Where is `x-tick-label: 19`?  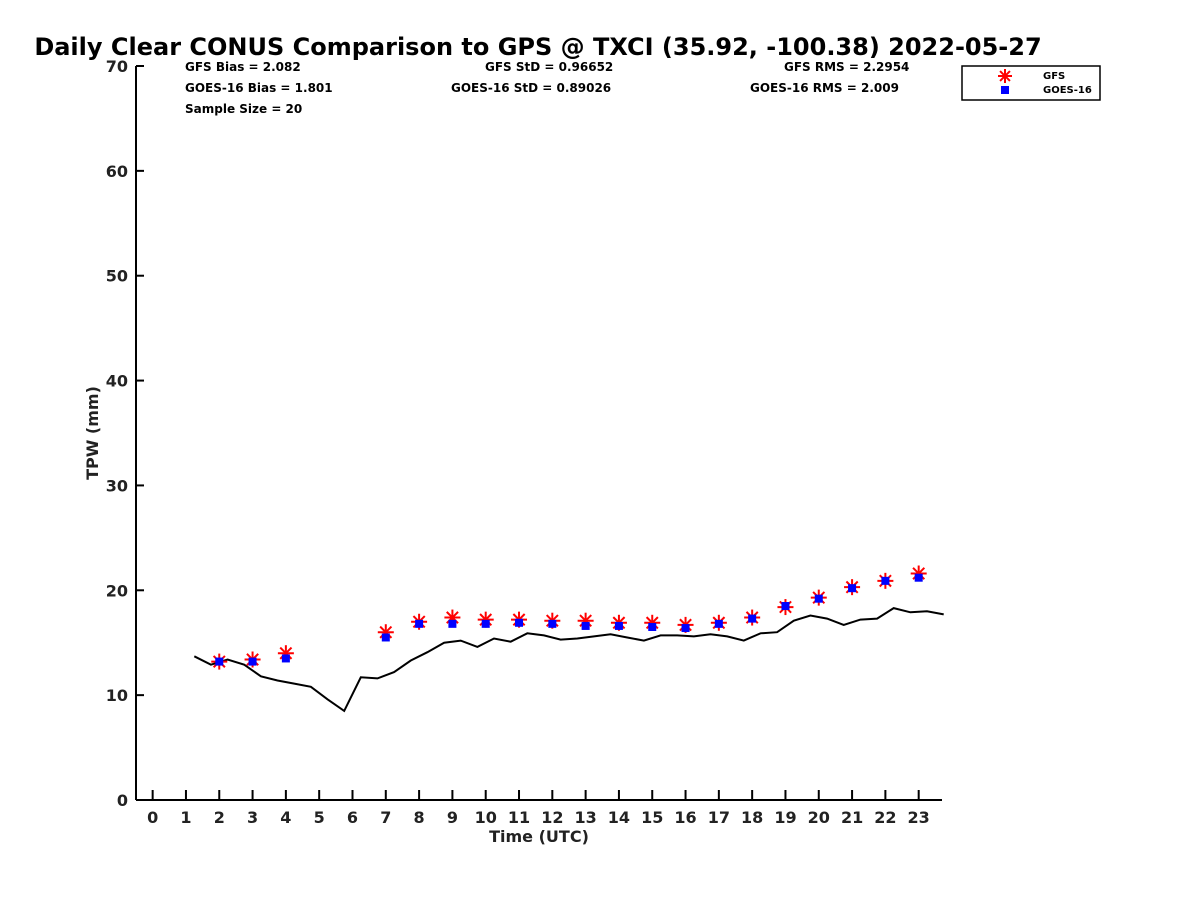 x-tick-label: 19 is located at coordinates (785, 817).